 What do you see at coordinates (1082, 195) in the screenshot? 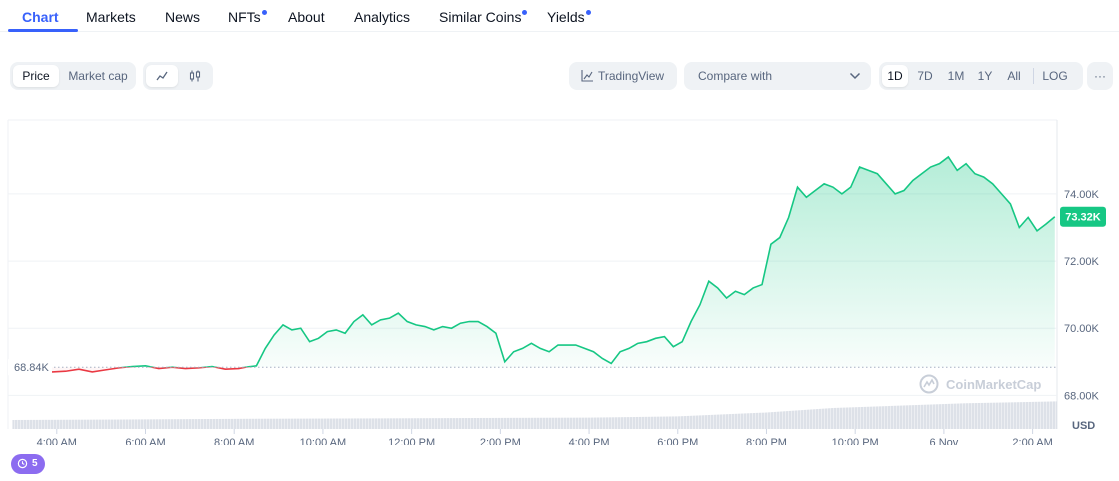
I see `y-tick-label: 74.00K` at bounding box center [1082, 195].